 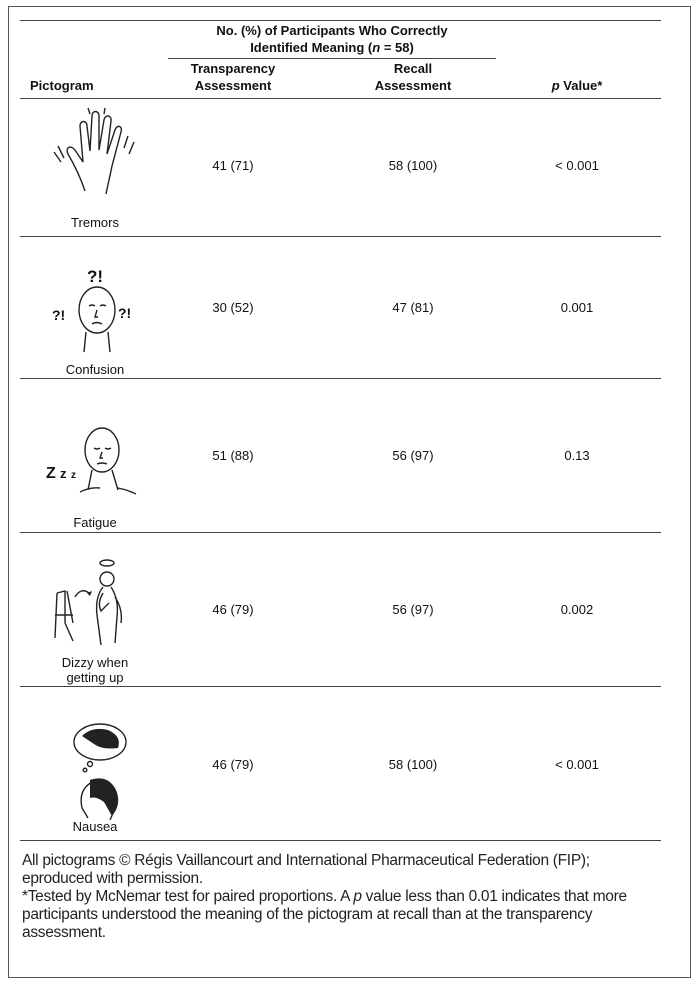 What do you see at coordinates (413, 68) in the screenshot?
I see `col-header-recall-1: Recall` at bounding box center [413, 68].